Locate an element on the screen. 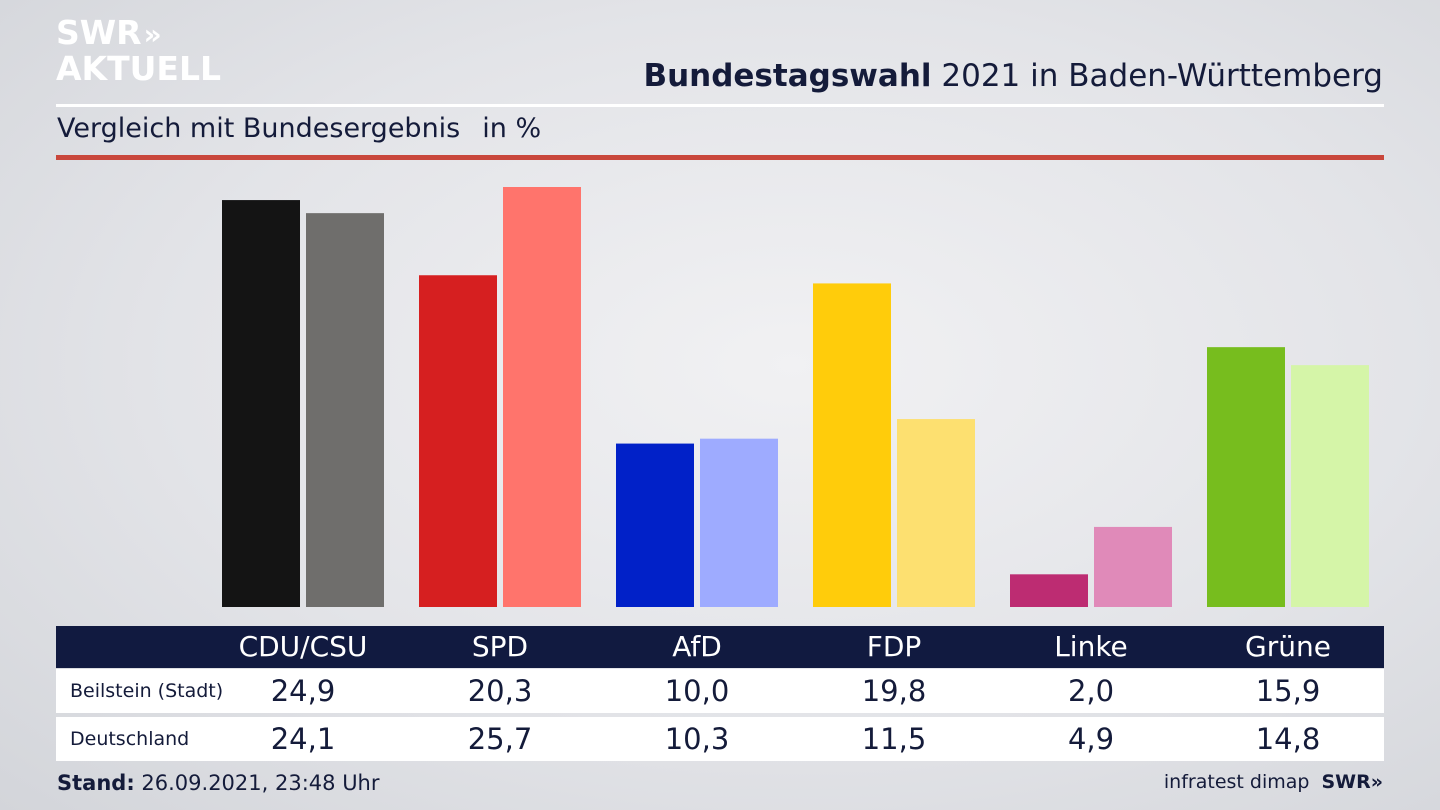 The width and height of the screenshot is (1440, 810). table-cell: 24,9 is located at coordinates (303, 691).